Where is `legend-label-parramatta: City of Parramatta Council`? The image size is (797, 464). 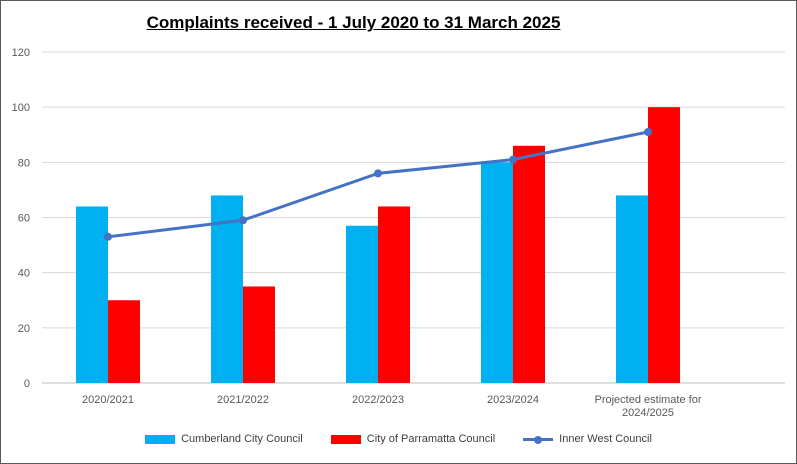 legend-label-parramatta: City of Parramatta Council is located at coordinates (431, 439).